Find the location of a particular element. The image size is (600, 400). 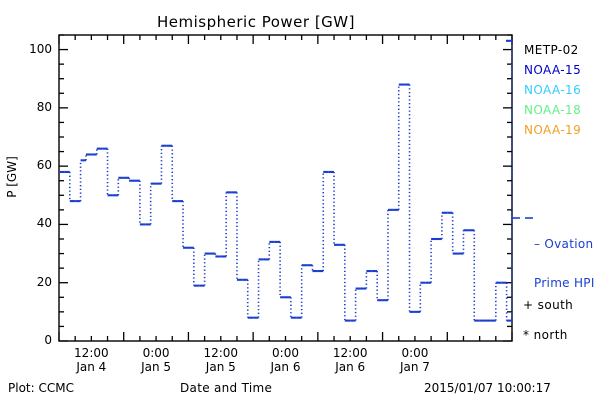

x-tick-date: Jan 7 is located at coordinates (414, 367).